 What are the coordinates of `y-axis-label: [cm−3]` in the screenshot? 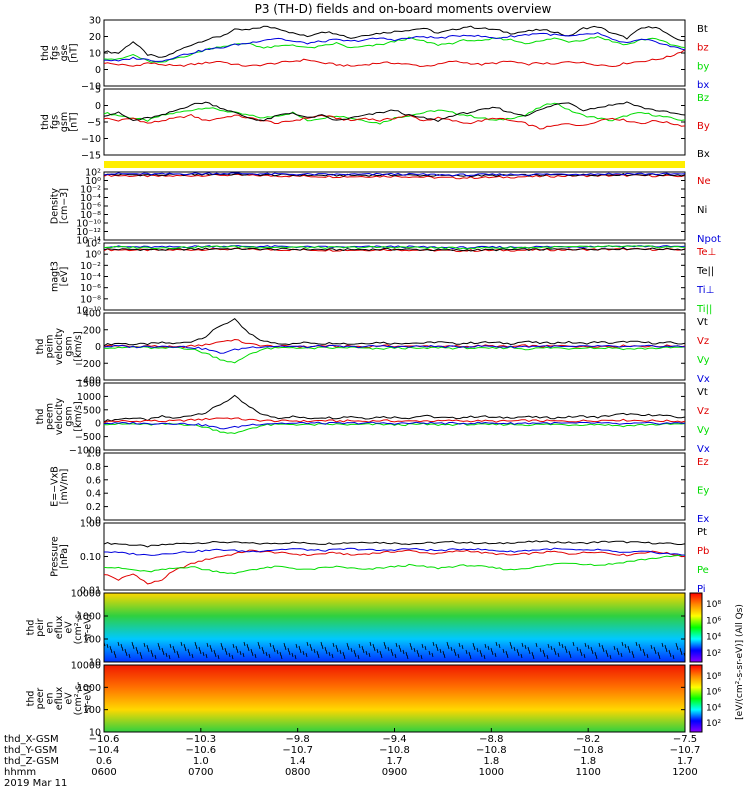 It's located at (64, 206).